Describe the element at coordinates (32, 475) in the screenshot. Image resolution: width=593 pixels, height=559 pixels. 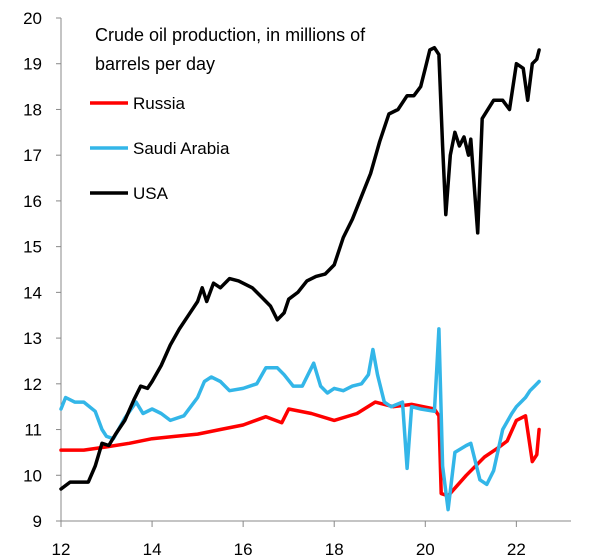
I see `y-tick-label: 10` at that location.